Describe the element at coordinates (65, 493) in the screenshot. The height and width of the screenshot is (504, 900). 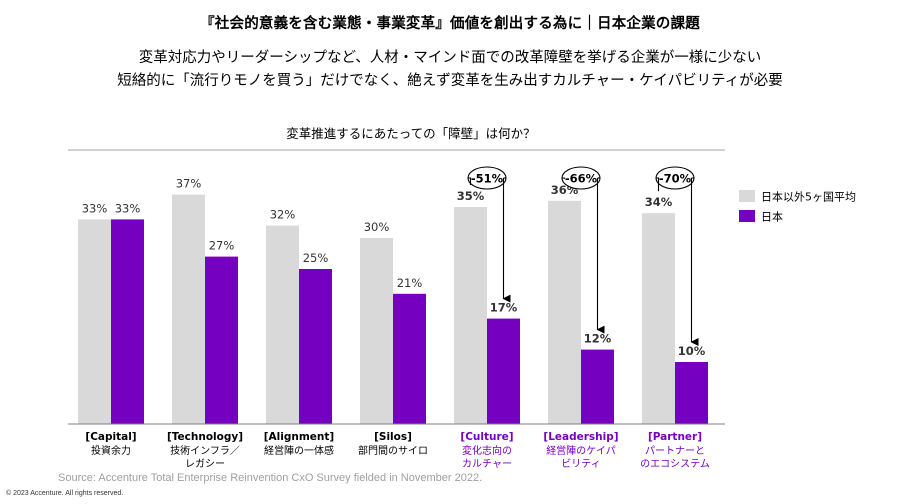
I see `copyright-note: © 2023 Accenture. All rights reserved.` at that location.